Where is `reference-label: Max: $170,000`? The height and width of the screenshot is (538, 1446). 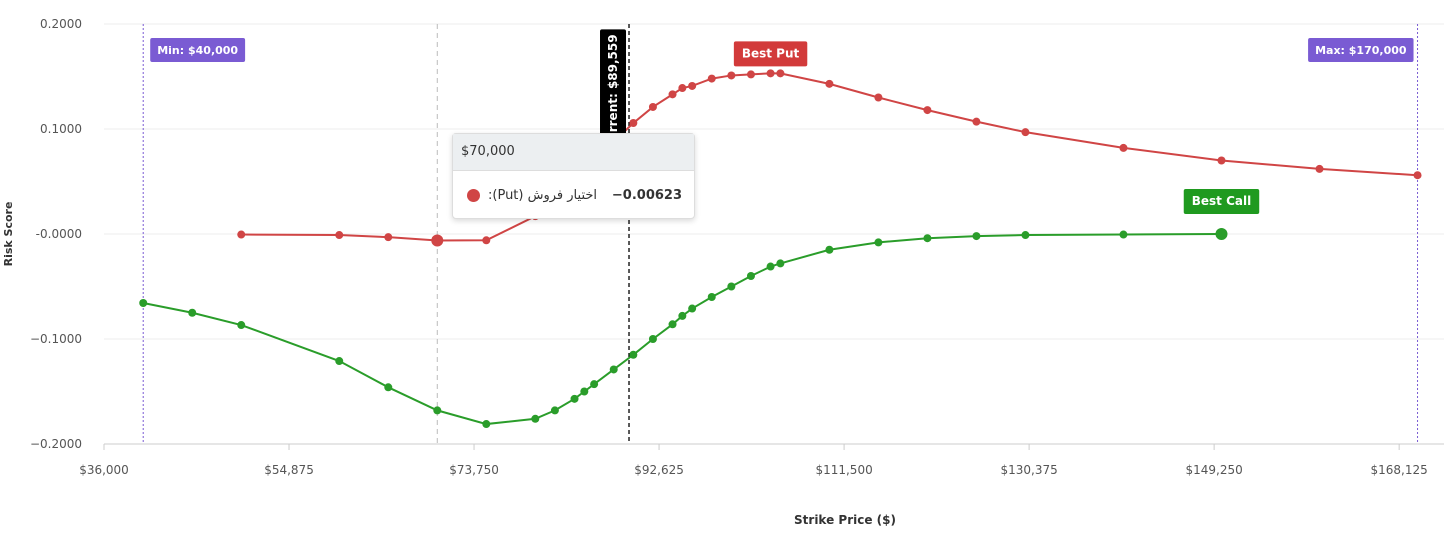 reference-label: Max: $170,000 is located at coordinates (1361, 50).